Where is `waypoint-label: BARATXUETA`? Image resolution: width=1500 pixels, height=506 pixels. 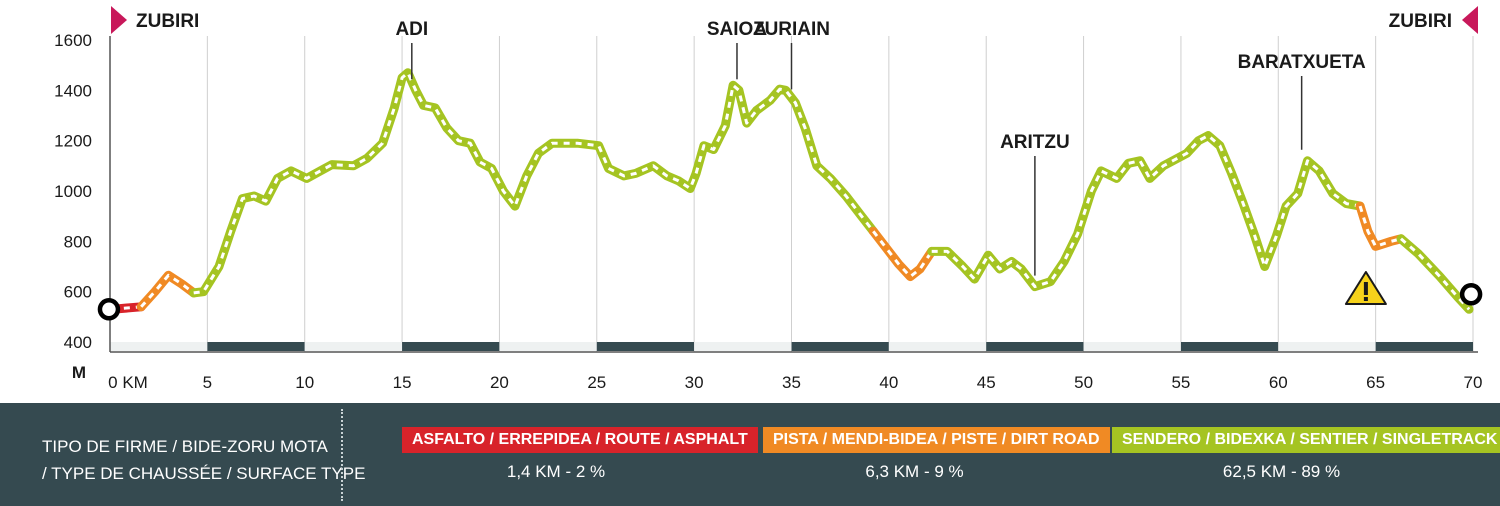 waypoint-label: BARATXUETA is located at coordinates (1302, 62).